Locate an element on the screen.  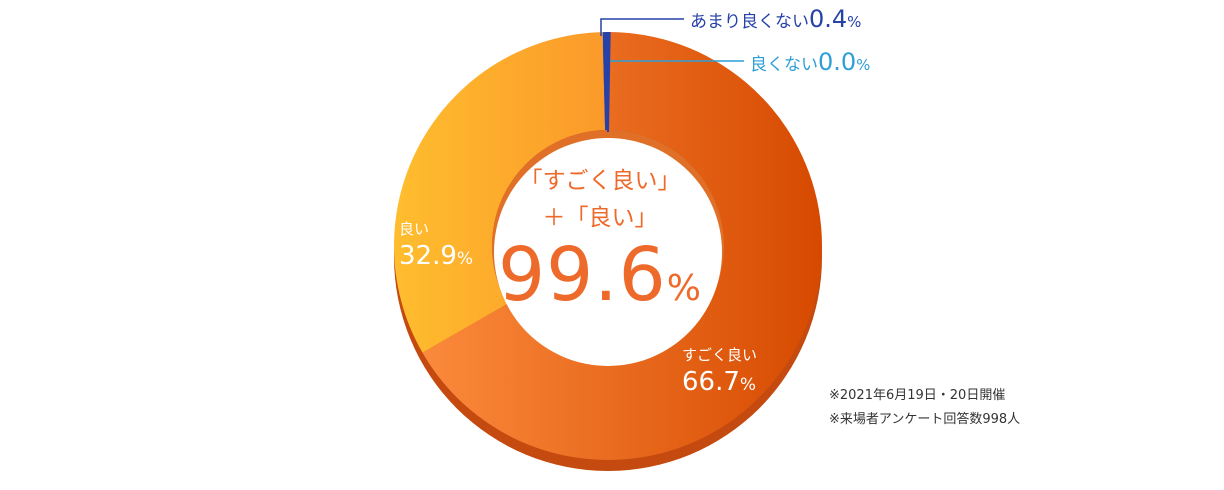
label-good: 良い 32.9% is located at coordinates (436, 245).